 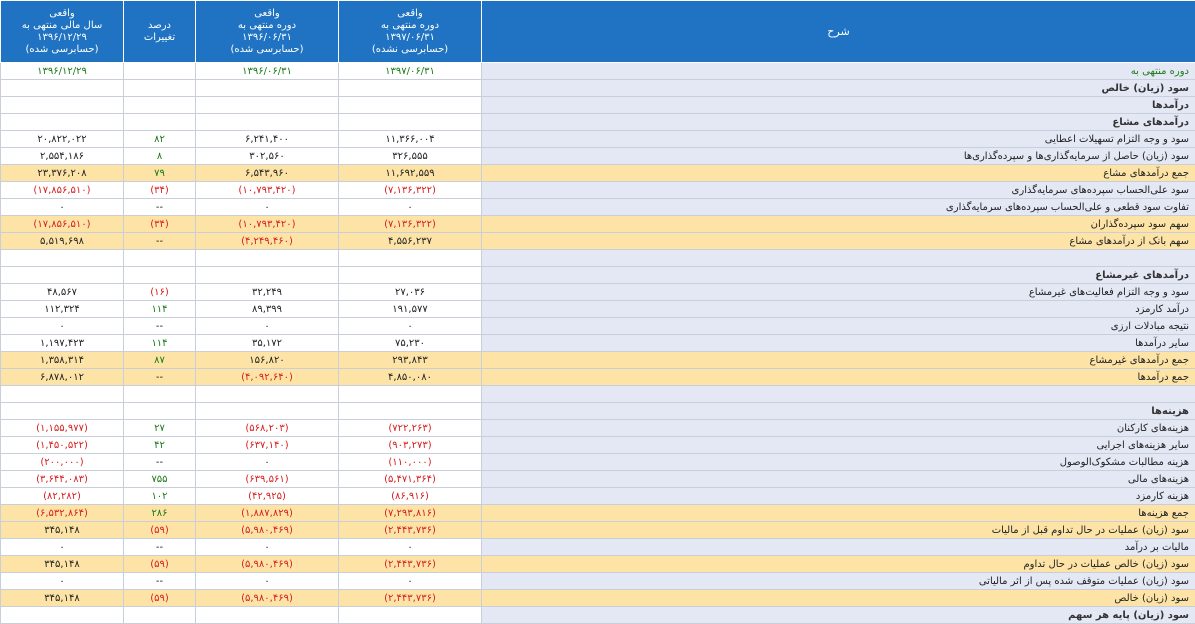 I want to click on table-row: سود (زیان) خالص, so click(x=598, y=88).